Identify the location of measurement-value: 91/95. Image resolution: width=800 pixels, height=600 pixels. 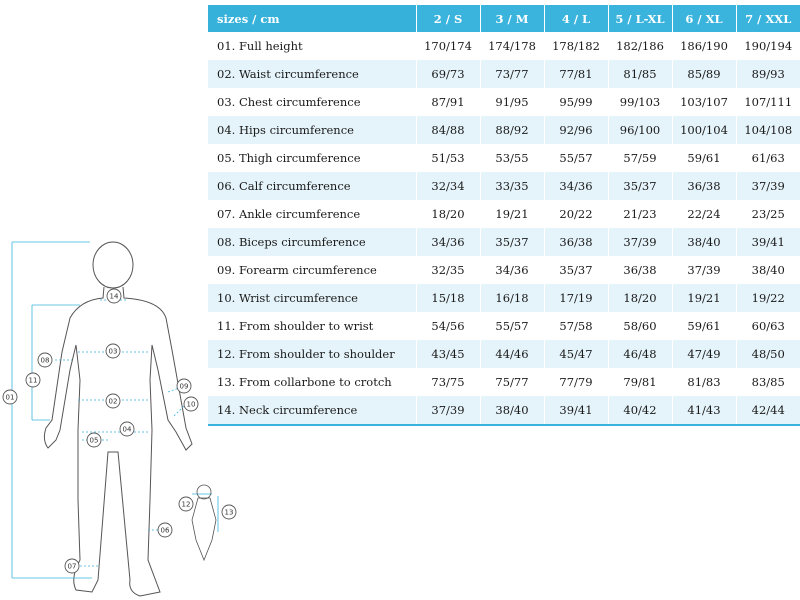
(512, 102).